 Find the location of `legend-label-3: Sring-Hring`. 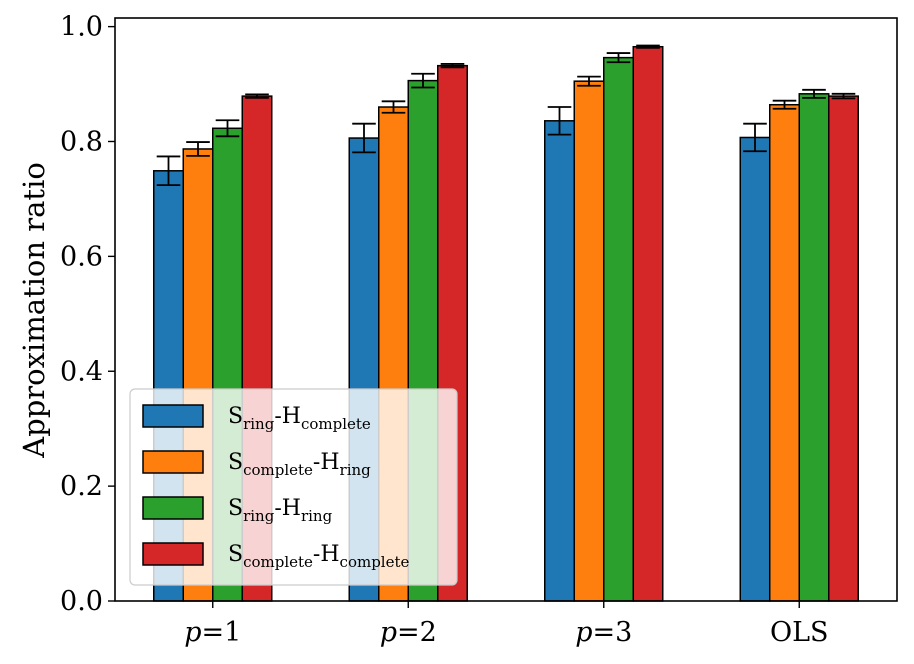

legend-label-3: Sring-Hring is located at coordinates (280, 510).